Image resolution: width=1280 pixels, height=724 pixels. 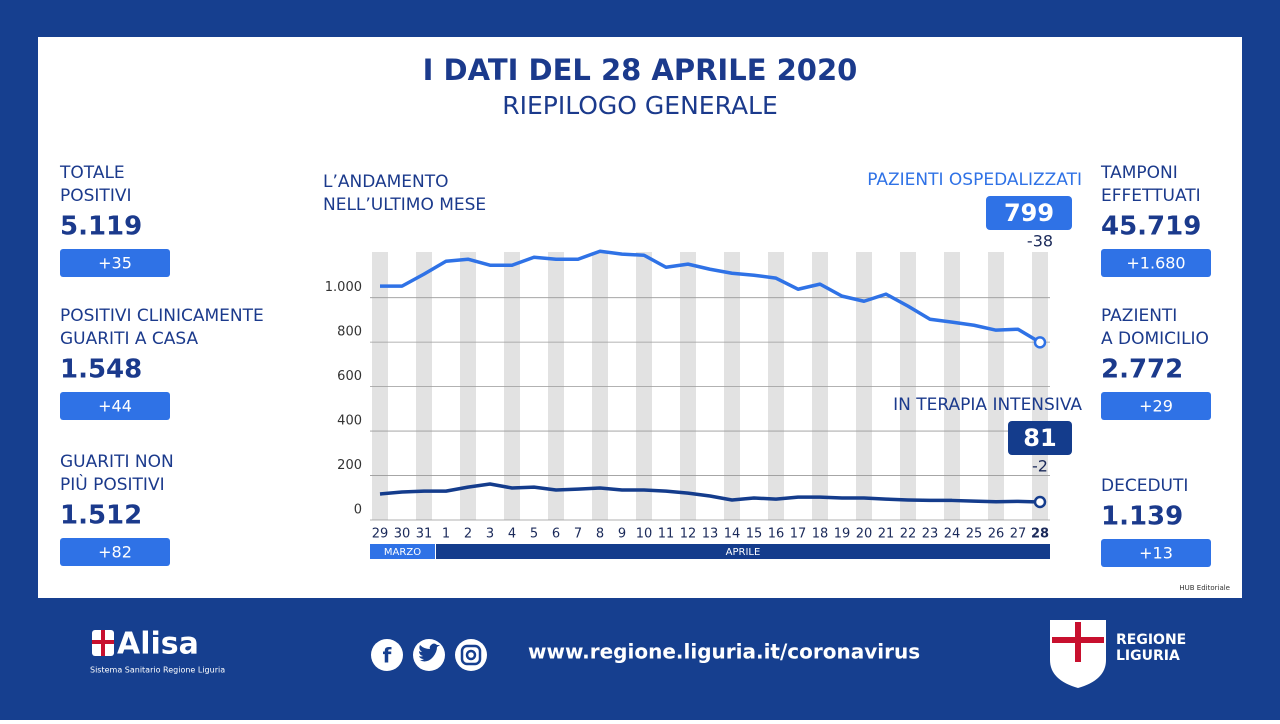 I want to click on stat-label: GUARITI NON, so click(x=117, y=462).